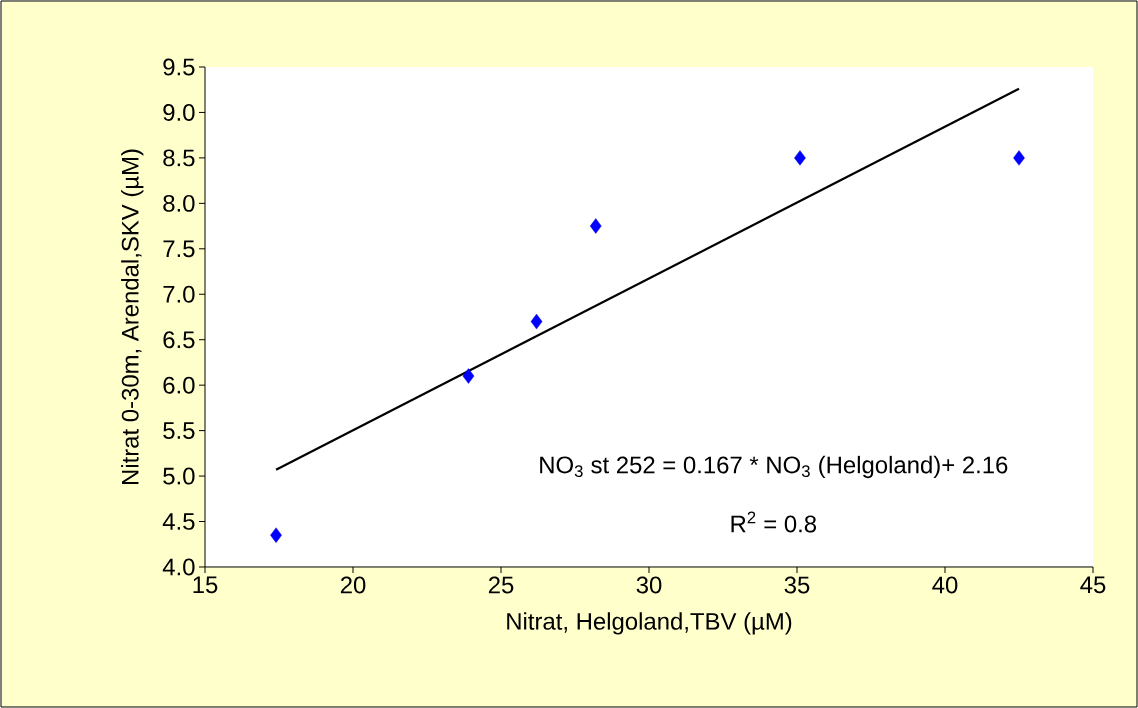  What do you see at coordinates (353, 585) in the screenshot?
I see `x-tick-label: 20` at bounding box center [353, 585].